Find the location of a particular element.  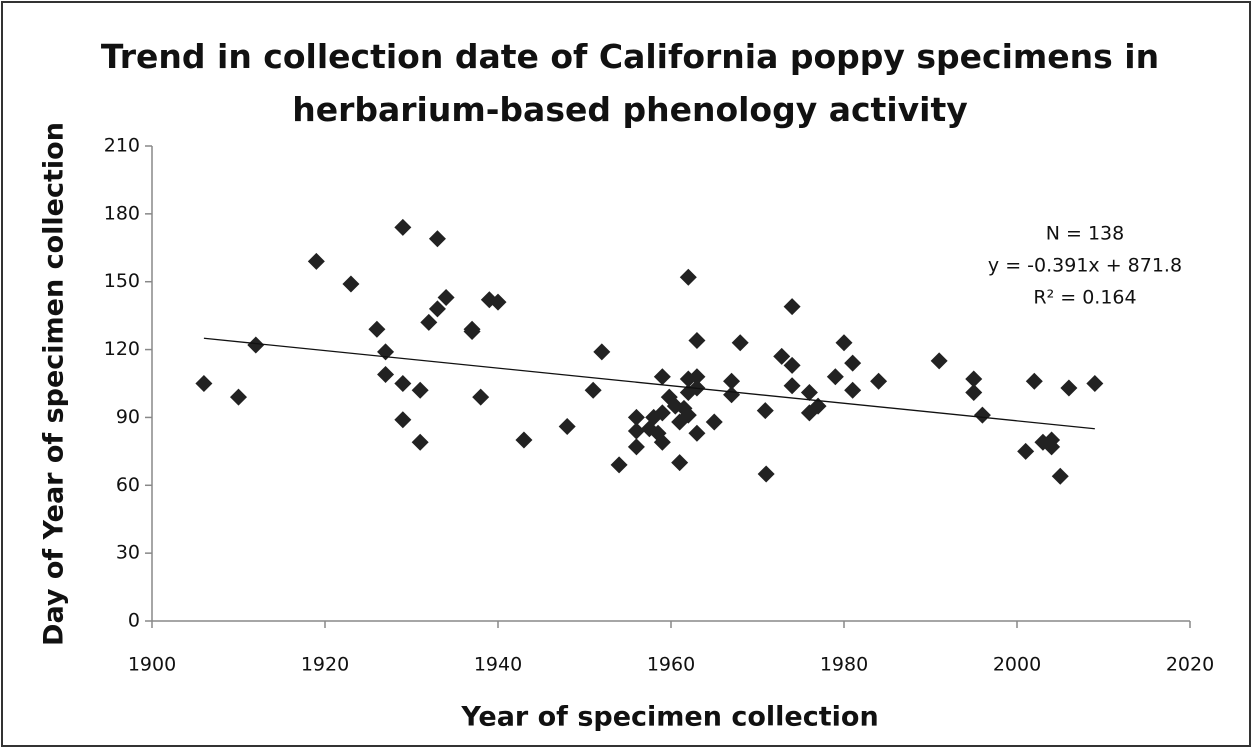

annotation: N = 138 is located at coordinates (1085, 234).